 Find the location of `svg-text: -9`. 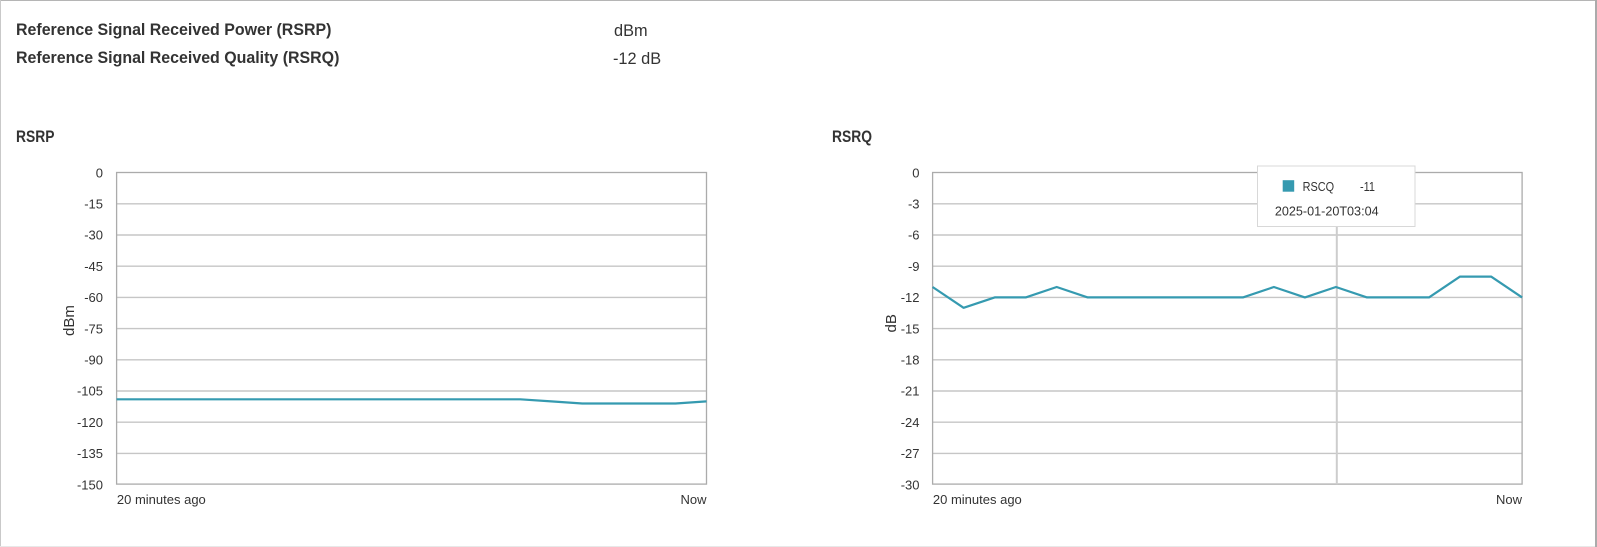

svg-text: -9 is located at coordinates (914, 266).